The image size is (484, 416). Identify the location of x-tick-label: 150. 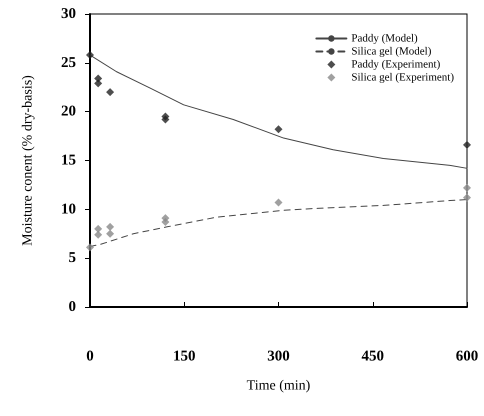
(184, 356).